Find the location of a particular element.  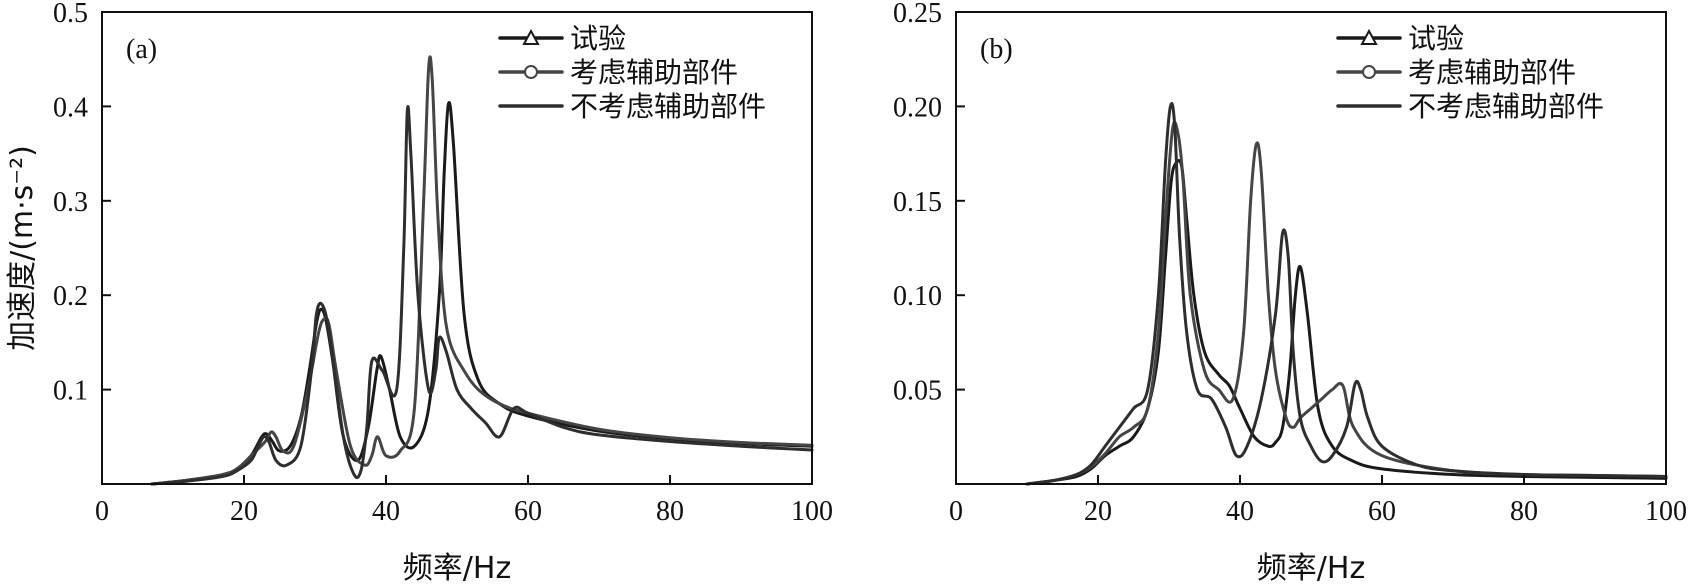

panel-b-legend-circle-marker is located at coordinates (1369, 72).